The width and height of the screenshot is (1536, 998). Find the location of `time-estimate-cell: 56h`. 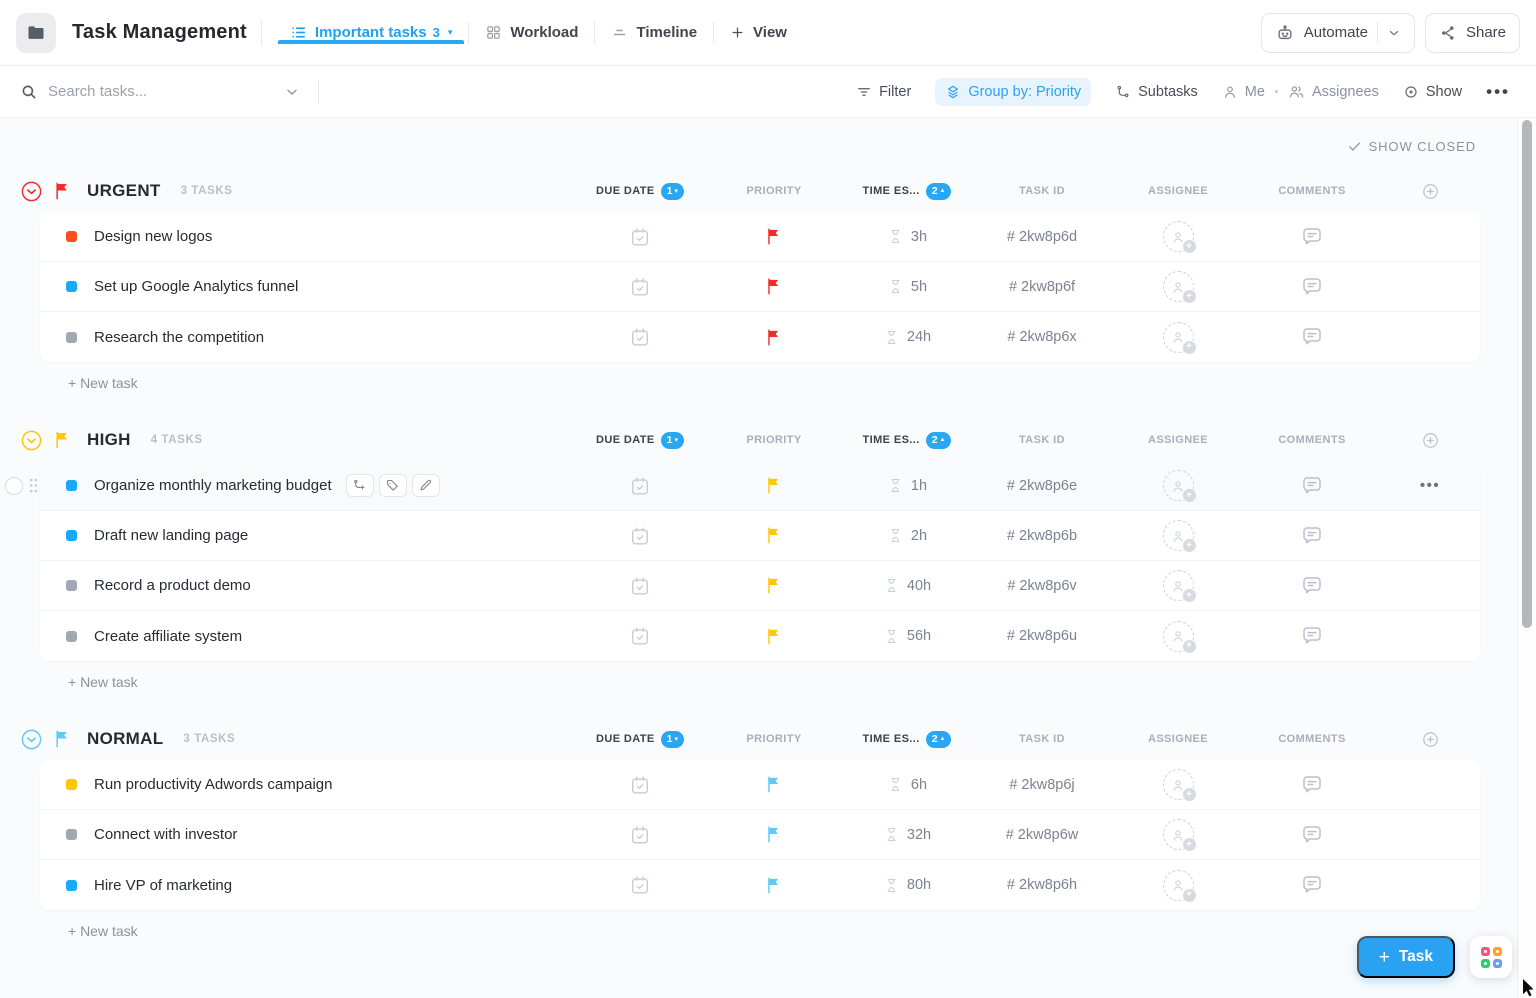

time-estimate-cell: 56h is located at coordinates (907, 636).